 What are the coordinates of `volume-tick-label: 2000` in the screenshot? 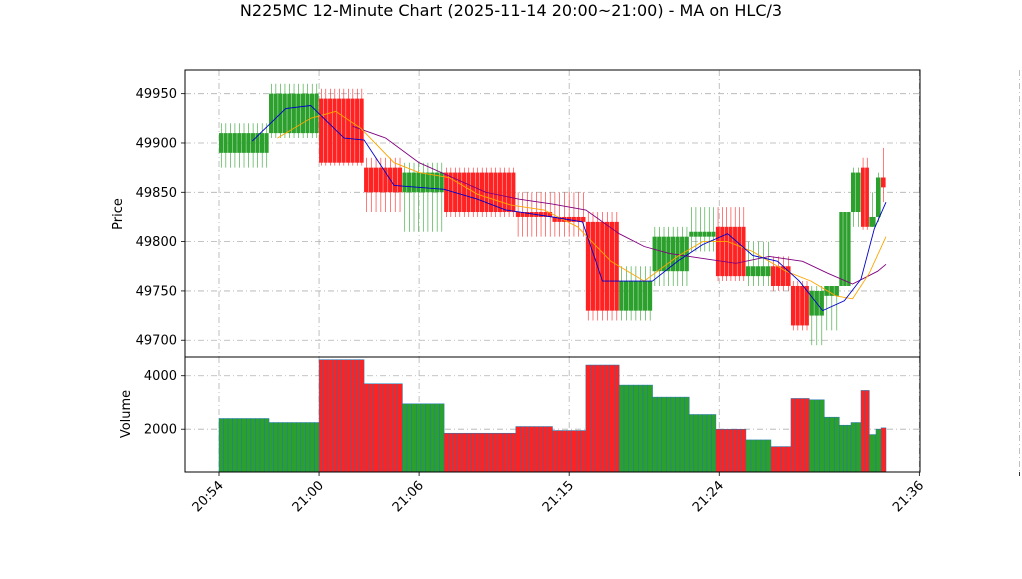 It's located at (160, 430).